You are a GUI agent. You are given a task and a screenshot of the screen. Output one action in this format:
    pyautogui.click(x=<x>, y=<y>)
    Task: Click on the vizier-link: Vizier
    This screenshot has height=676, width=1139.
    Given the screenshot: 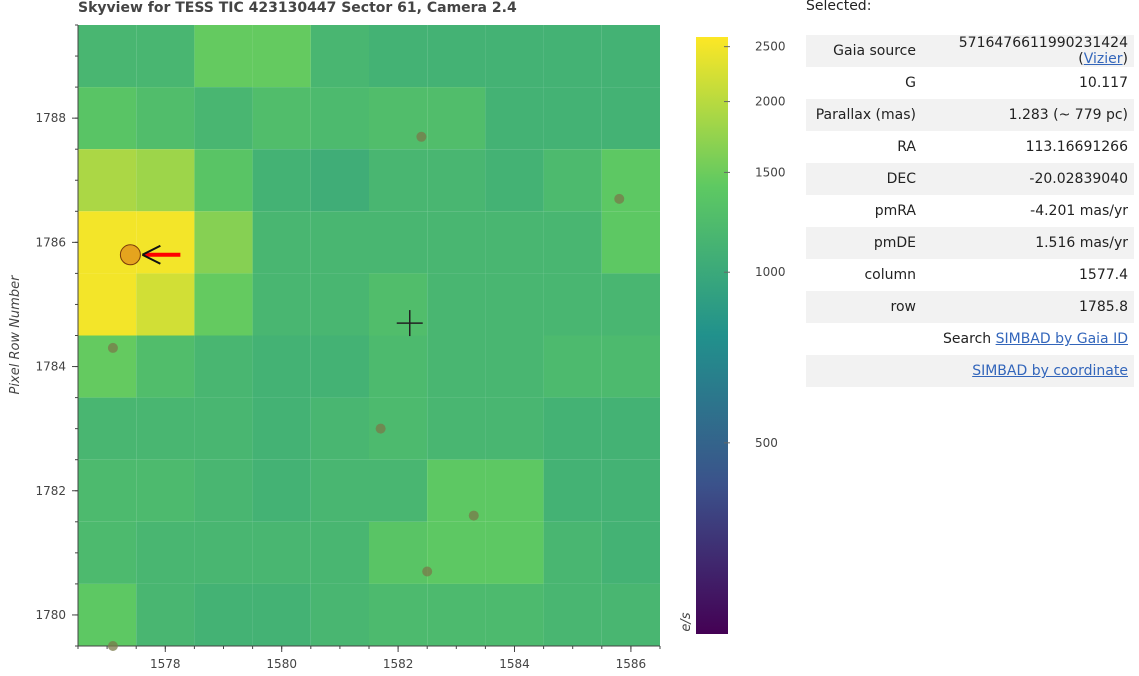 What is the action you would take?
    pyautogui.click(x=1103, y=59)
    